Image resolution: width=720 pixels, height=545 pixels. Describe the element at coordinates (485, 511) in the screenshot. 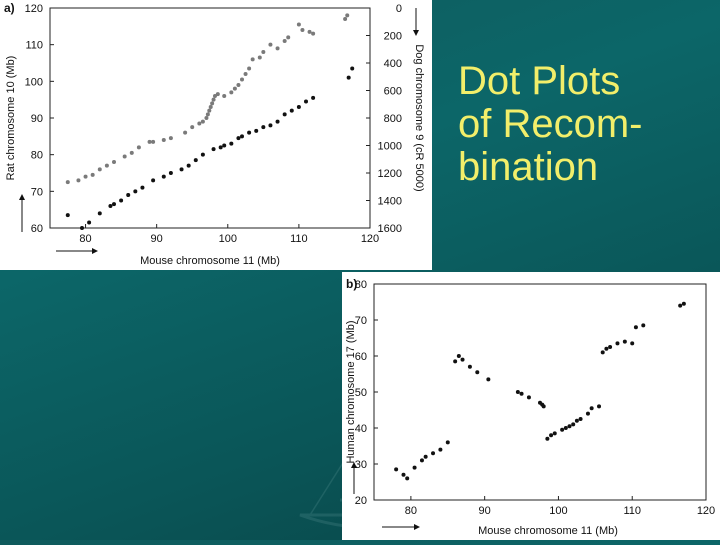

I see `x-tick-label: 90` at that location.